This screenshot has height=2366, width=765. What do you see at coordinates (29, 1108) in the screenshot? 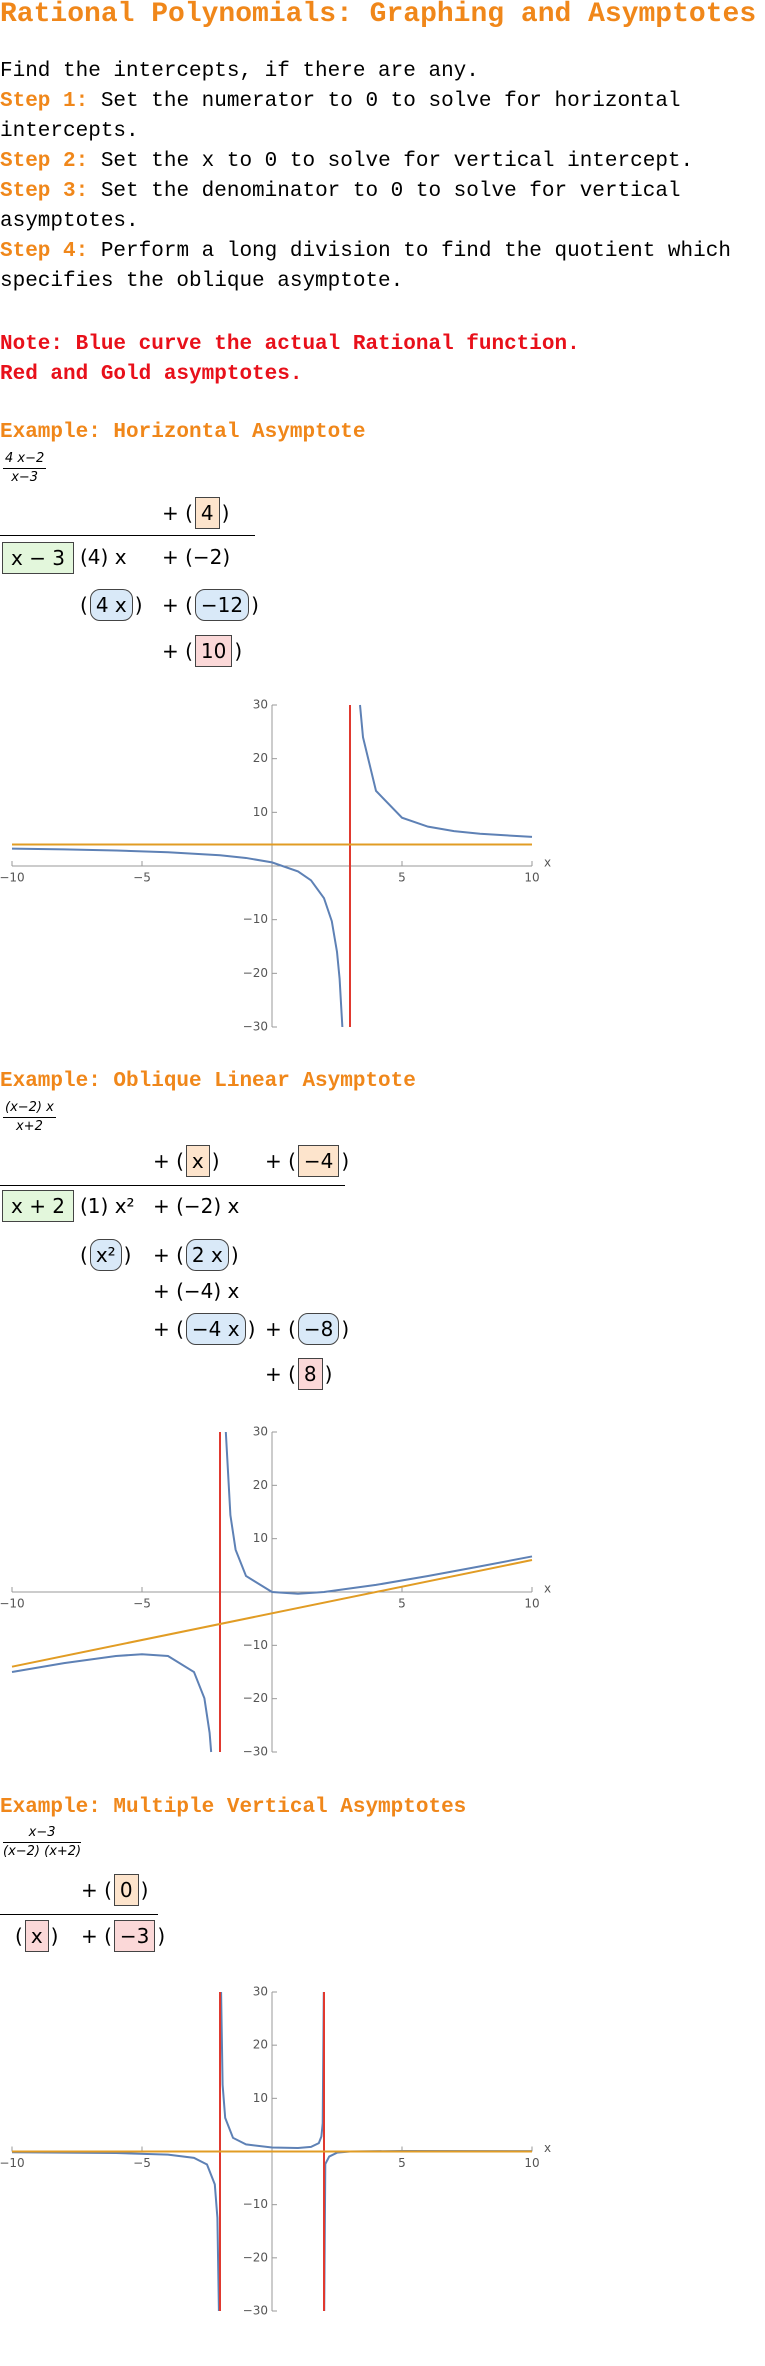
I see `numerator: (x−2) x` at bounding box center [29, 1108].